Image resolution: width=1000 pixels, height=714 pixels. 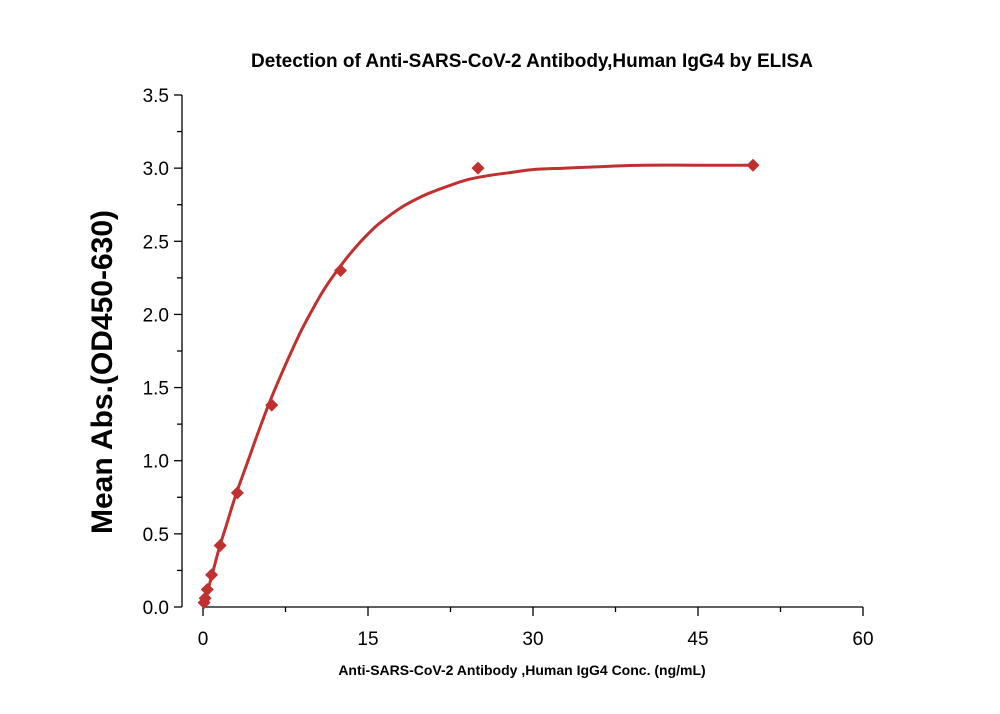 What do you see at coordinates (536, 628) in the screenshot?
I see `x-axis: 0 15 30 45 60` at bounding box center [536, 628].